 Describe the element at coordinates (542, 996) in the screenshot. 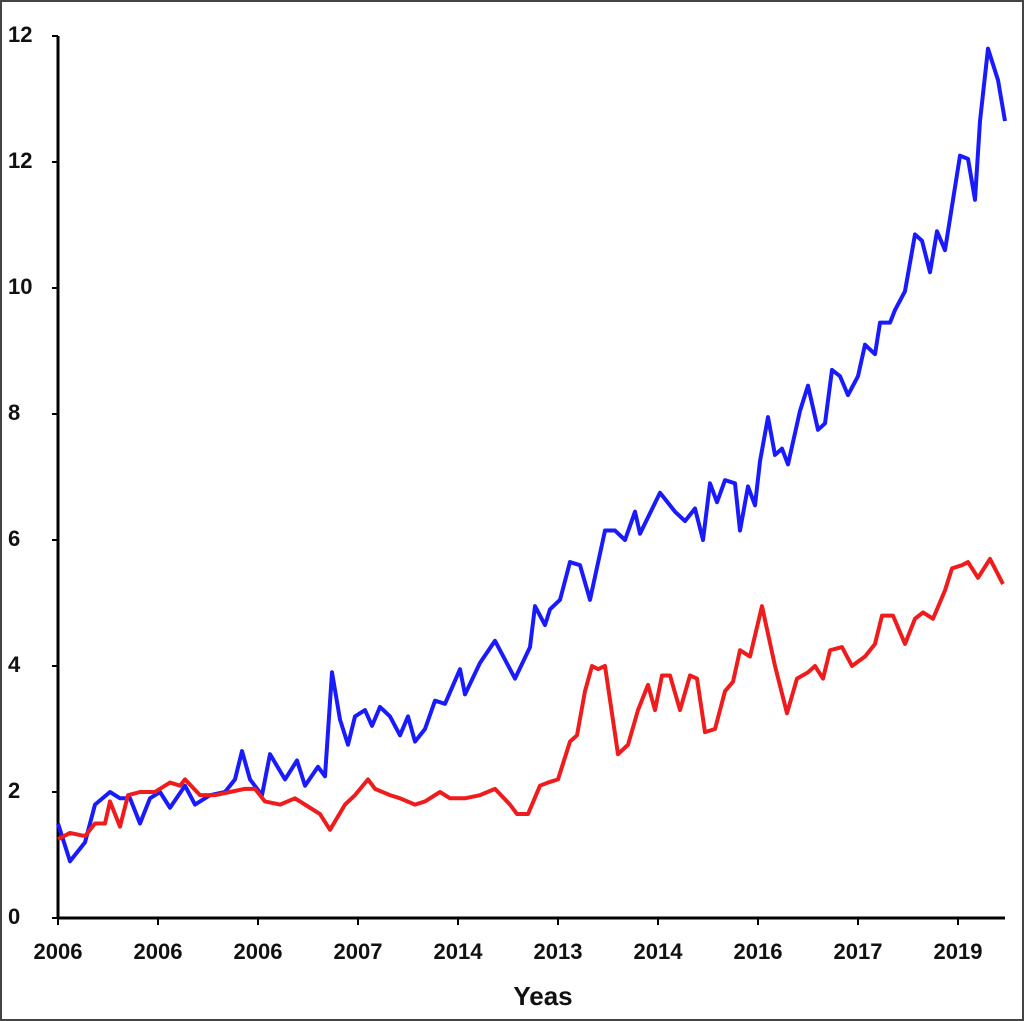

I see `x-axis-title: Yeas` at that location.